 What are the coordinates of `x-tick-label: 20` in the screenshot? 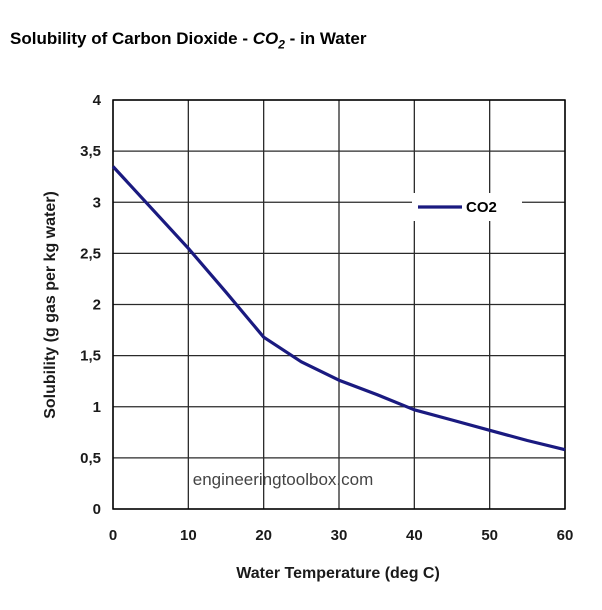 It's located at (263, 535).